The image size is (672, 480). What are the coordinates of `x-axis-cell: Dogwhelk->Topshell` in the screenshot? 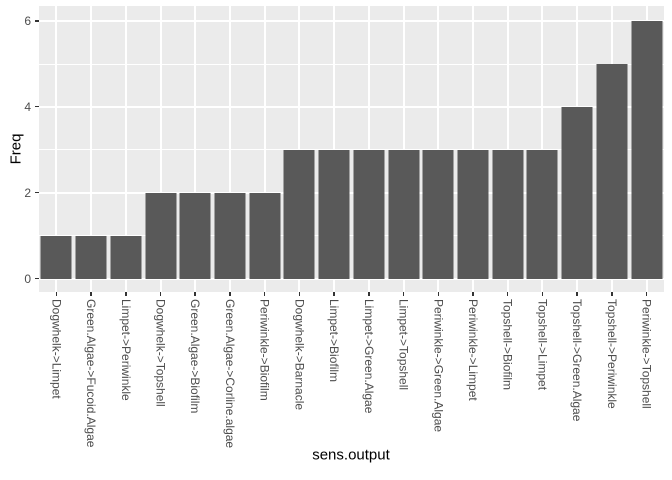 It's located at (160, 372).